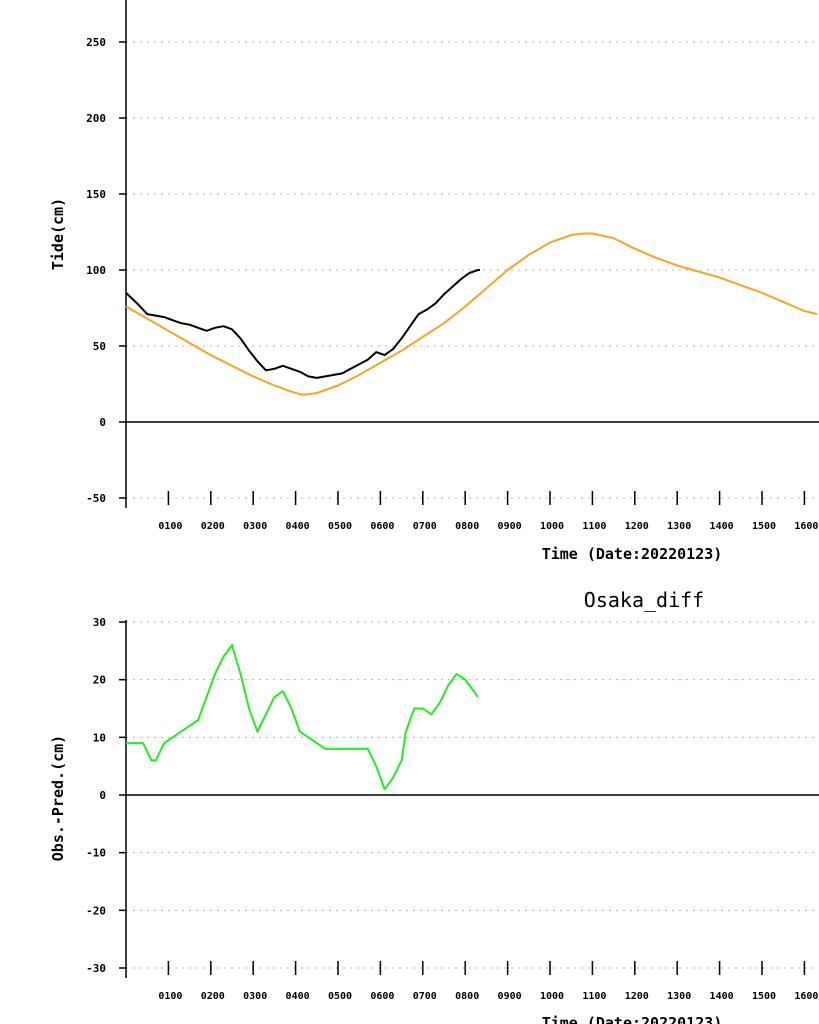 The width and height of the screenshot is (819, 1024). What do you see at coordinates (96, 270) in the screenshot?
I see `y-tick-label: 100` at bounding box center [96, 270].